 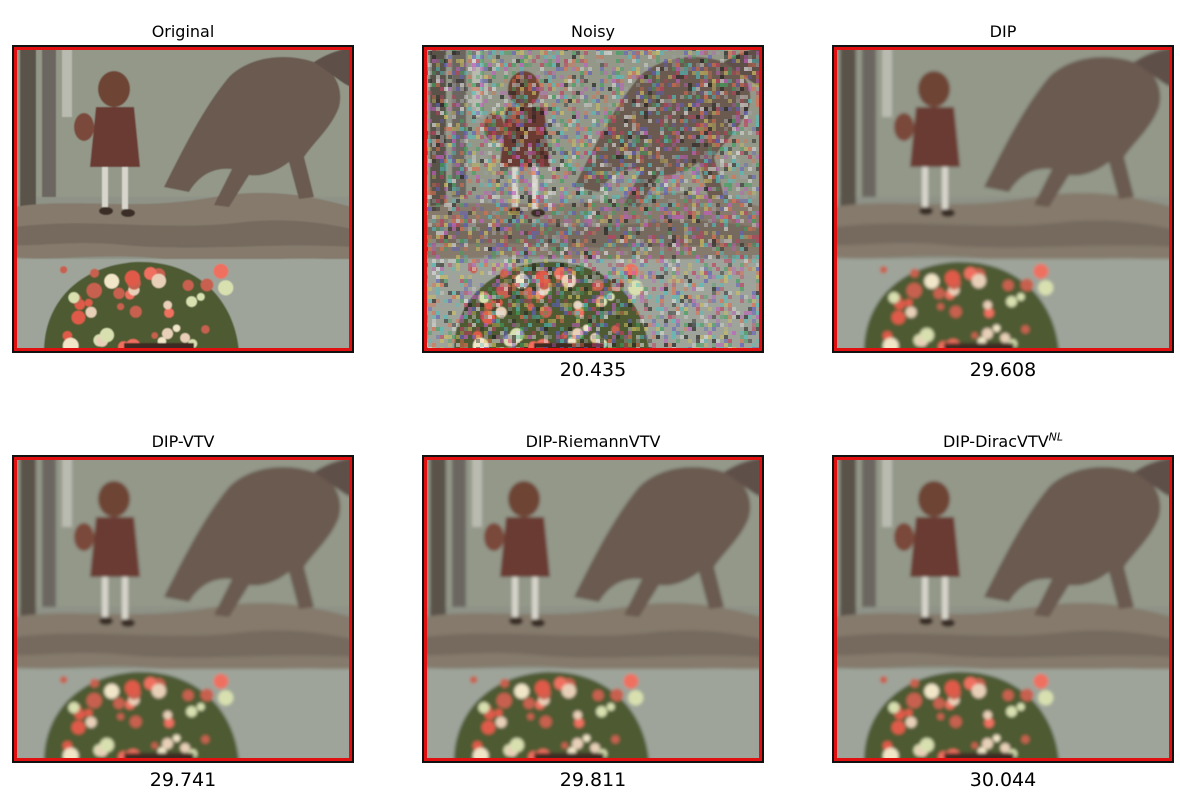 What do you see at coordinates (183, 31) in the screenshot?
I see `panel-title-text: Original` at bounding box center [183, 31].